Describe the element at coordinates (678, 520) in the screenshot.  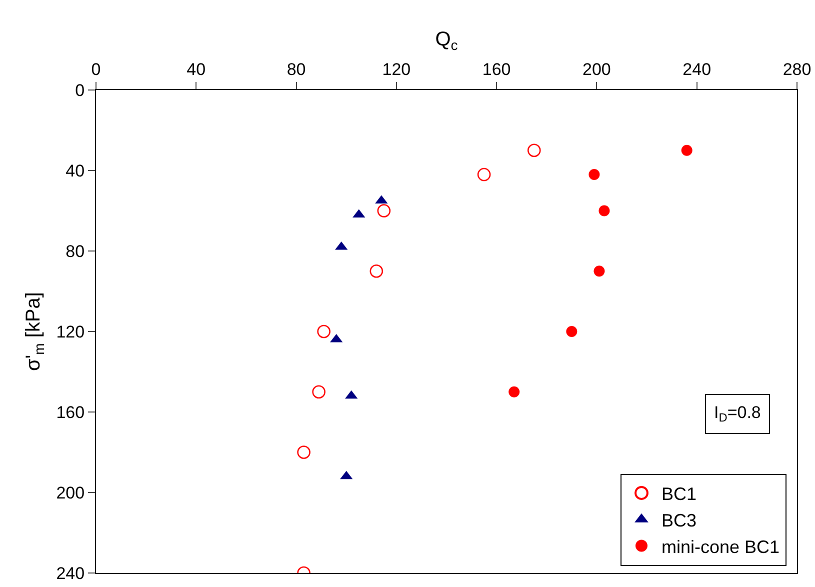
I see `legend-label: BC3` at that location.